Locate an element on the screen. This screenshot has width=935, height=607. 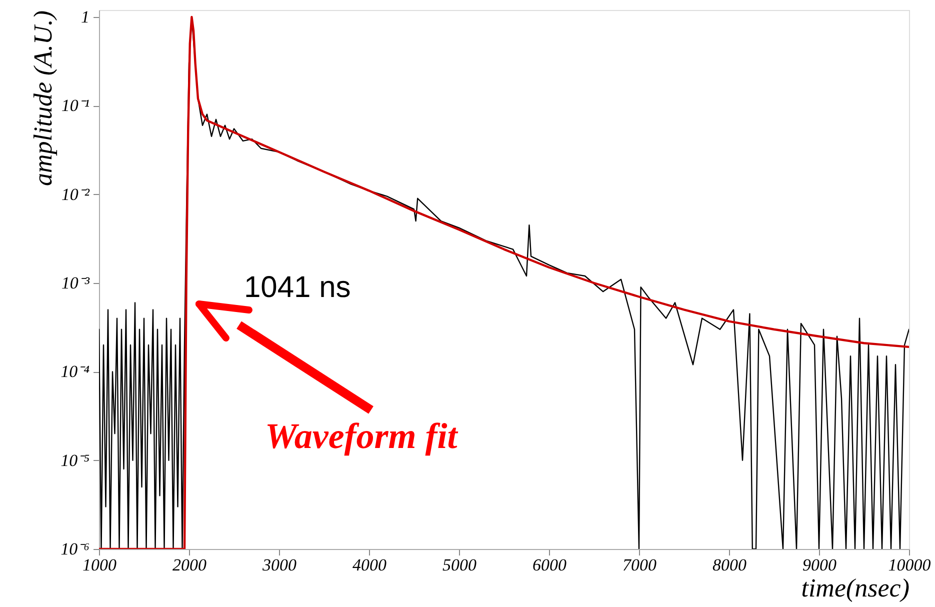
y-tick-label: 10⁻² is located at coordinates (75, 194).